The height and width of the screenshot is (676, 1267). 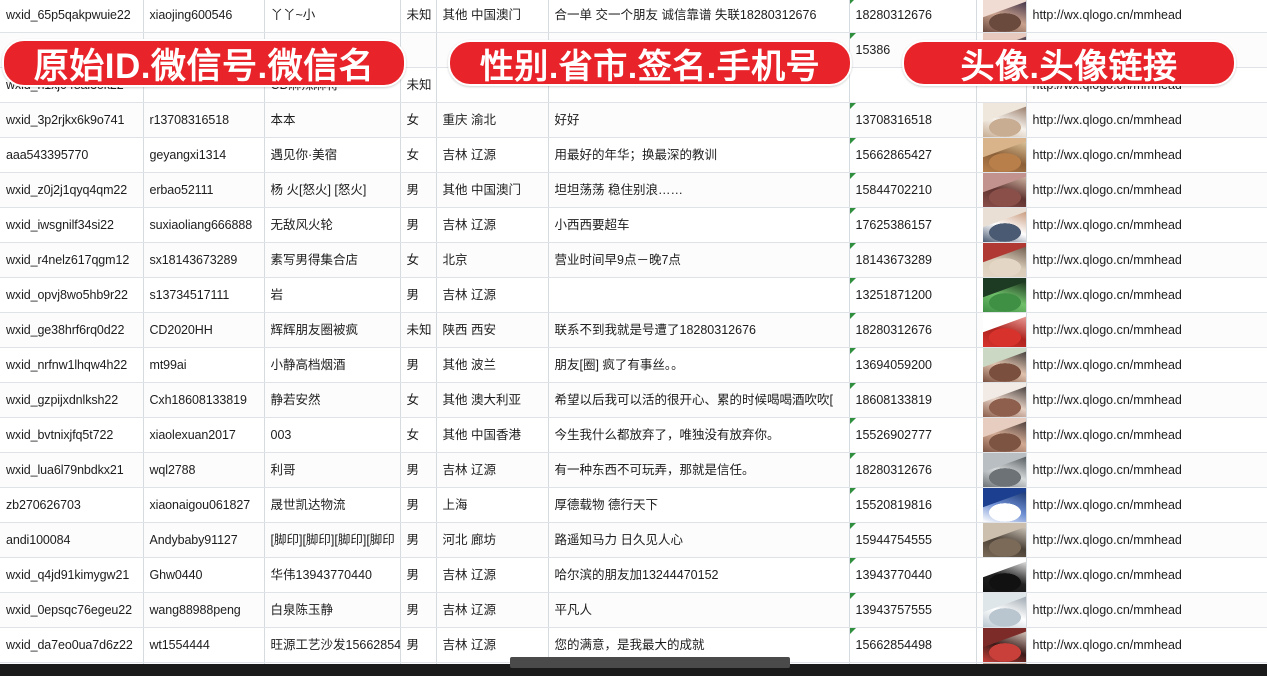 What do you see at coordinates (492, 435) in the screenshot?
I see `cell-region: 其他 中国香港` at bounding box center [492, 435].